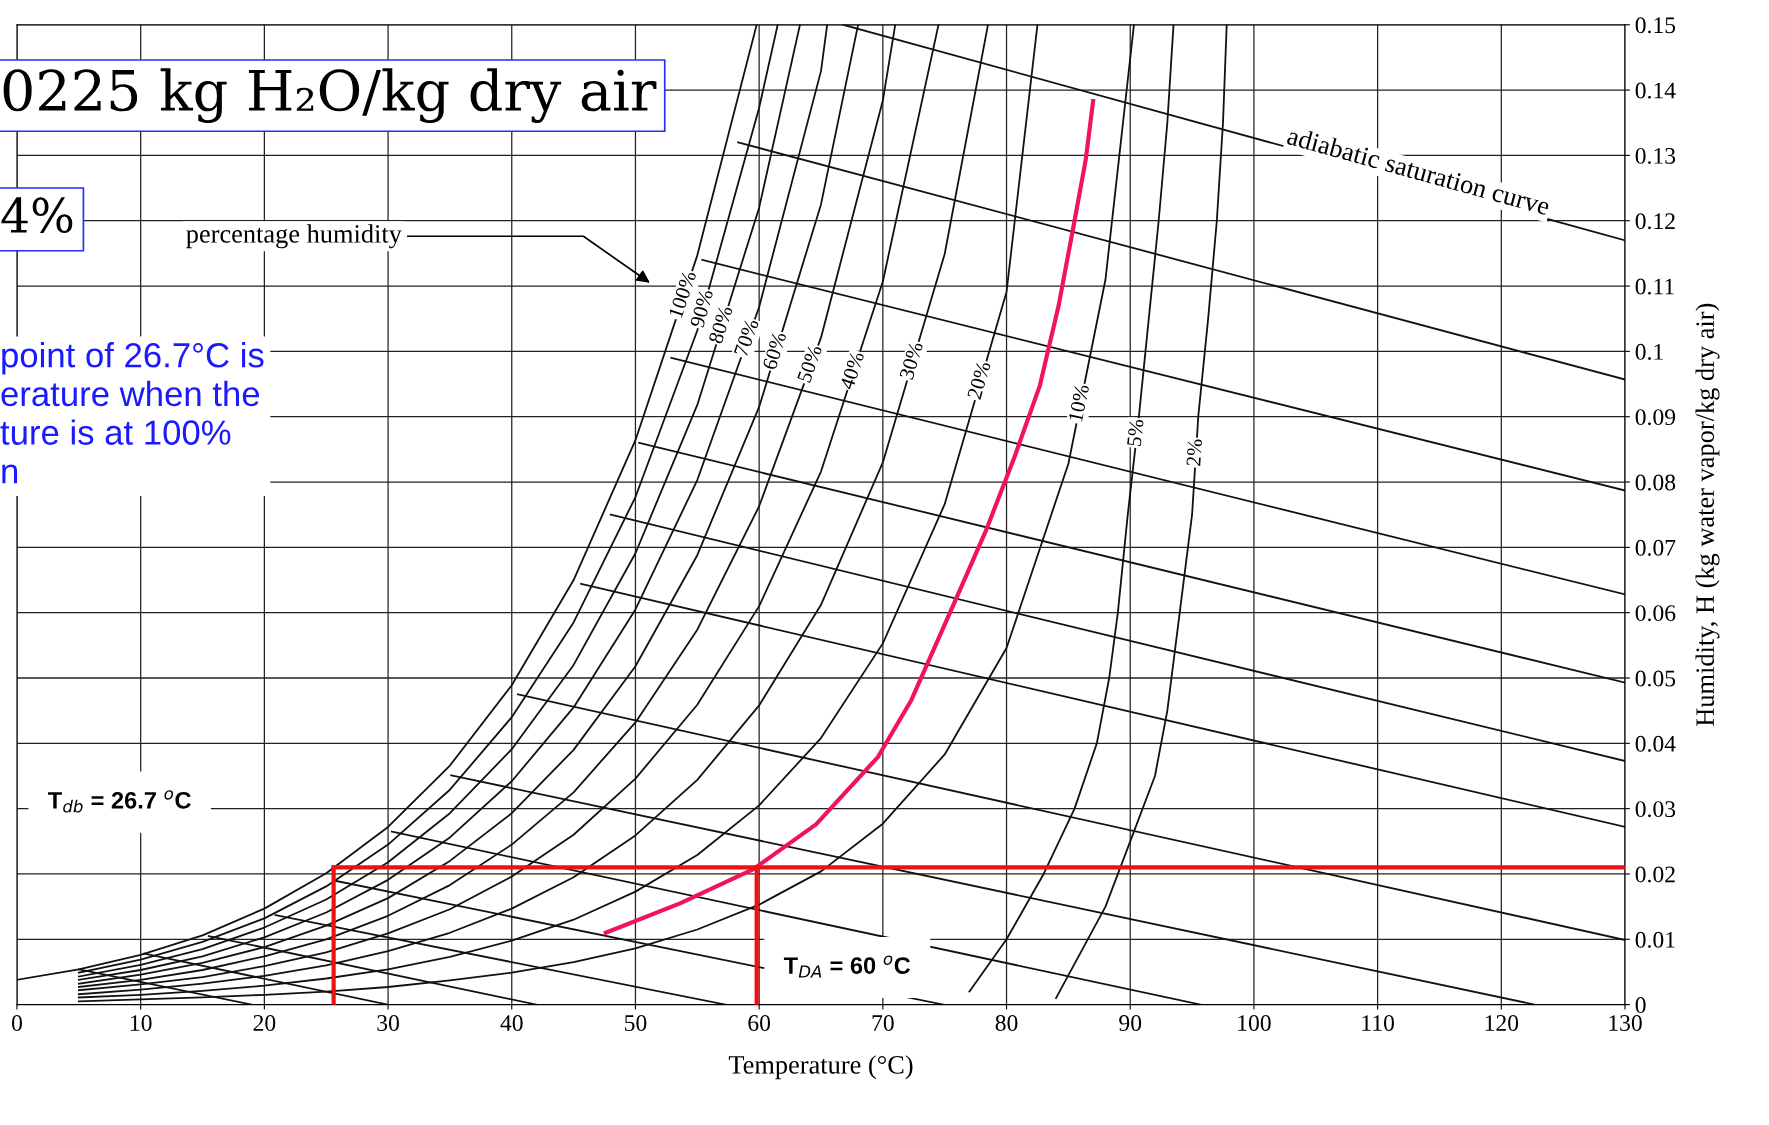  What do you see at coordinates (1655, 155) in the screenshot?
I see `y-tick-label: 0.13` at bounding box center [1655, 155].